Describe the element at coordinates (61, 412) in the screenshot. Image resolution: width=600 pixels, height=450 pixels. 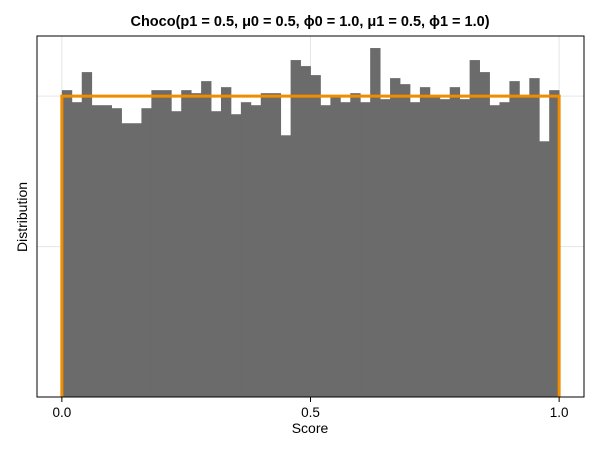
I see `x-tick-label: 0.0` at that location.